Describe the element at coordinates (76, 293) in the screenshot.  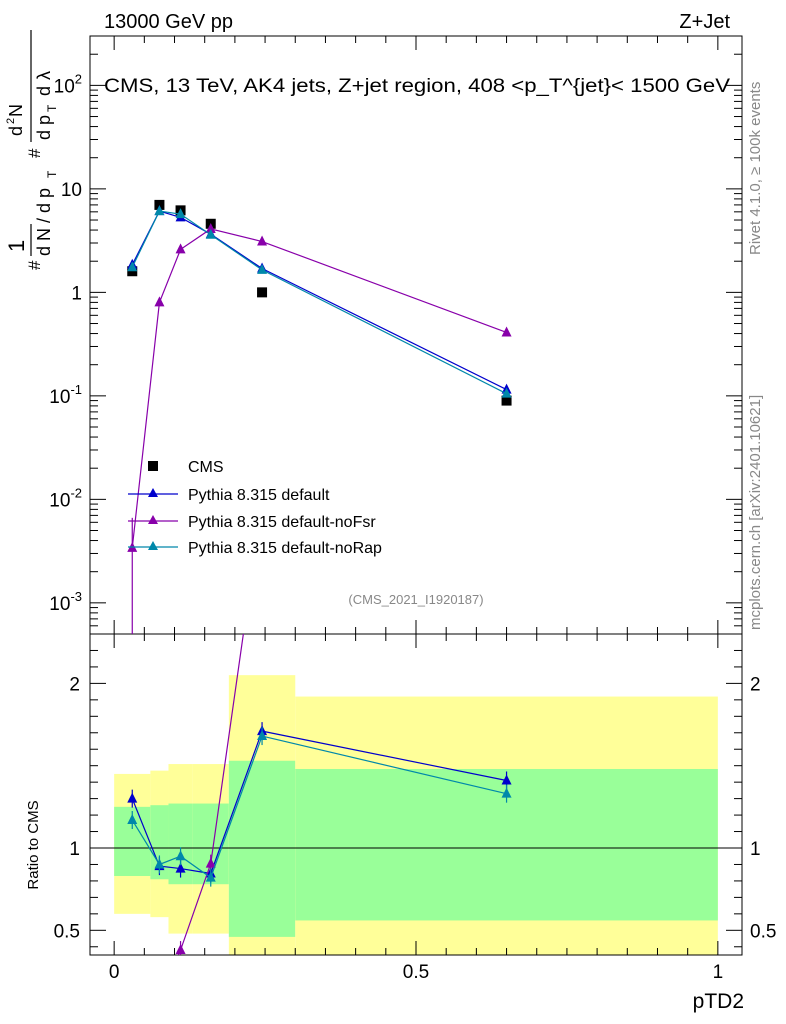
I see `main-ytick-label: 1` at that location.